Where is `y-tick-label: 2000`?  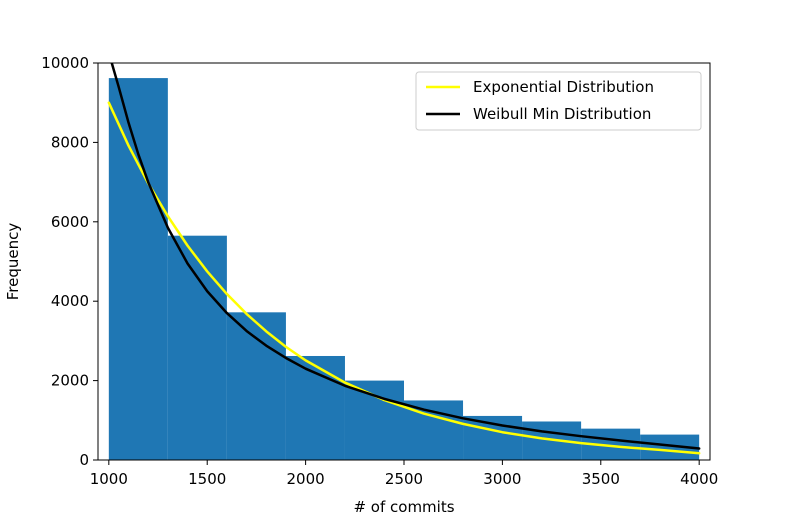
y-tick-label: 2000 is located at coordinates (70, 381).